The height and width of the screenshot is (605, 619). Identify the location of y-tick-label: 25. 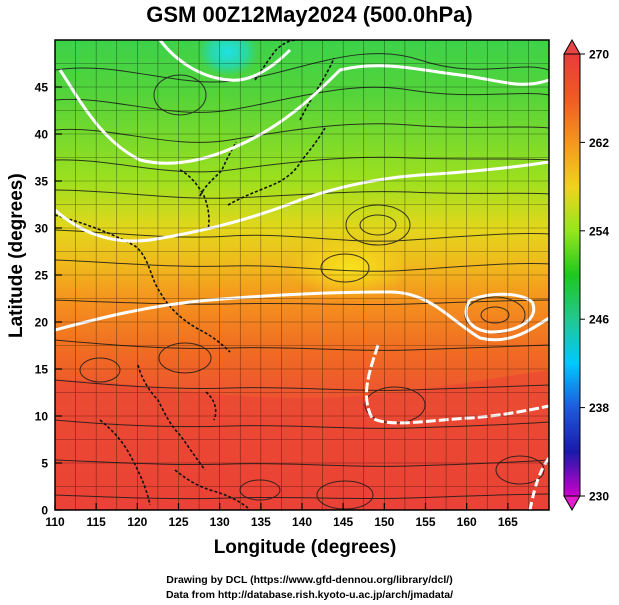
(42, 276).